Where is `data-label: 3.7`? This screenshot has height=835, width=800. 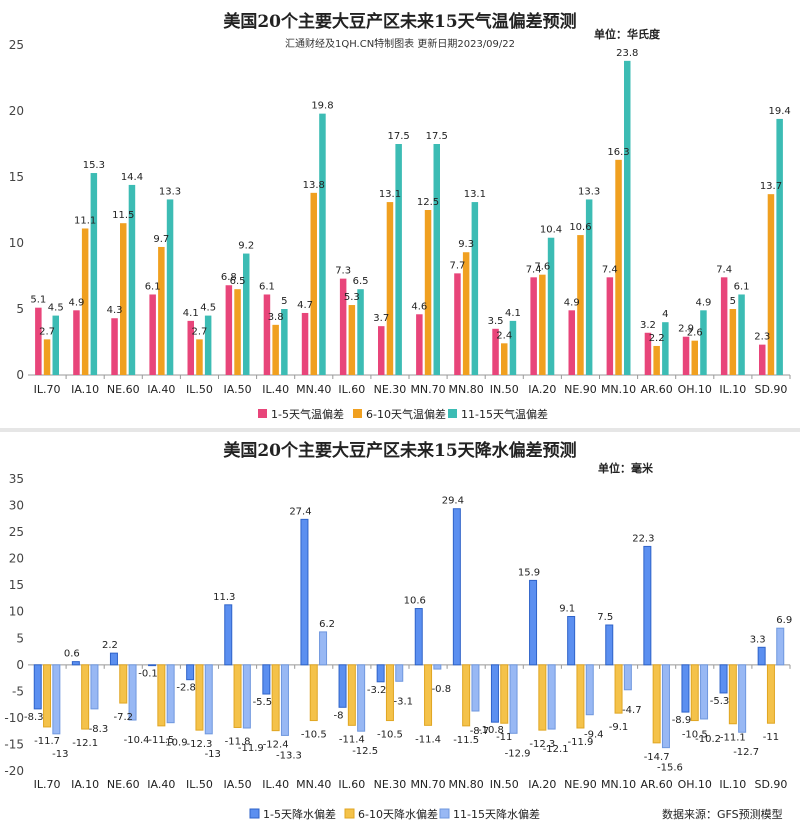 data-label: 3.7 is located at coordinates (381, 318).